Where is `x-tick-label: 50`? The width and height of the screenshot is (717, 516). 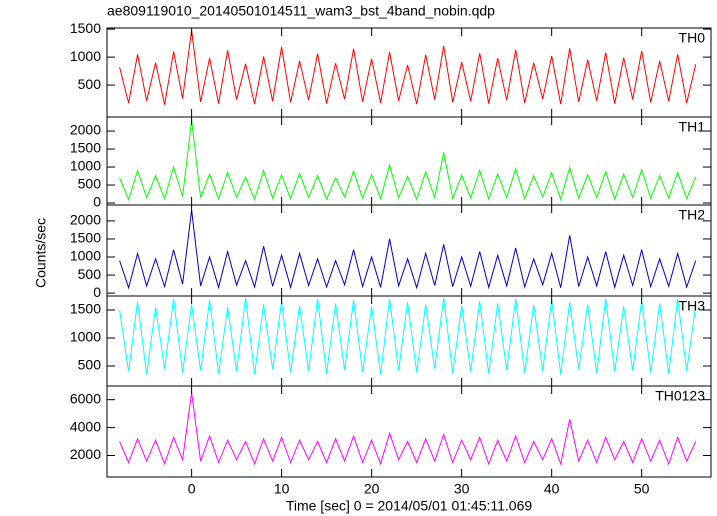
x-tick-label: 50 is located at coordinates (642, 489).